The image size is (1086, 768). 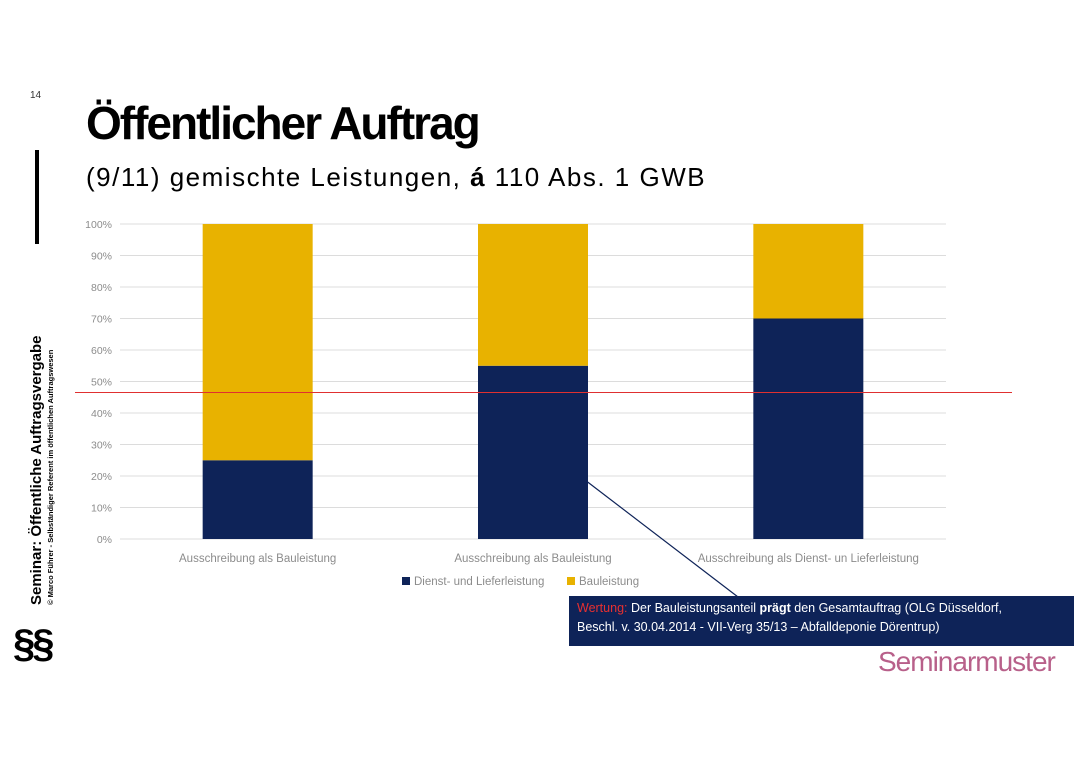 What do you see at coordinates (967, 661) in the screenshot?
I see `brand-logo: Seminarmuster` at bounding box center [967, 661].